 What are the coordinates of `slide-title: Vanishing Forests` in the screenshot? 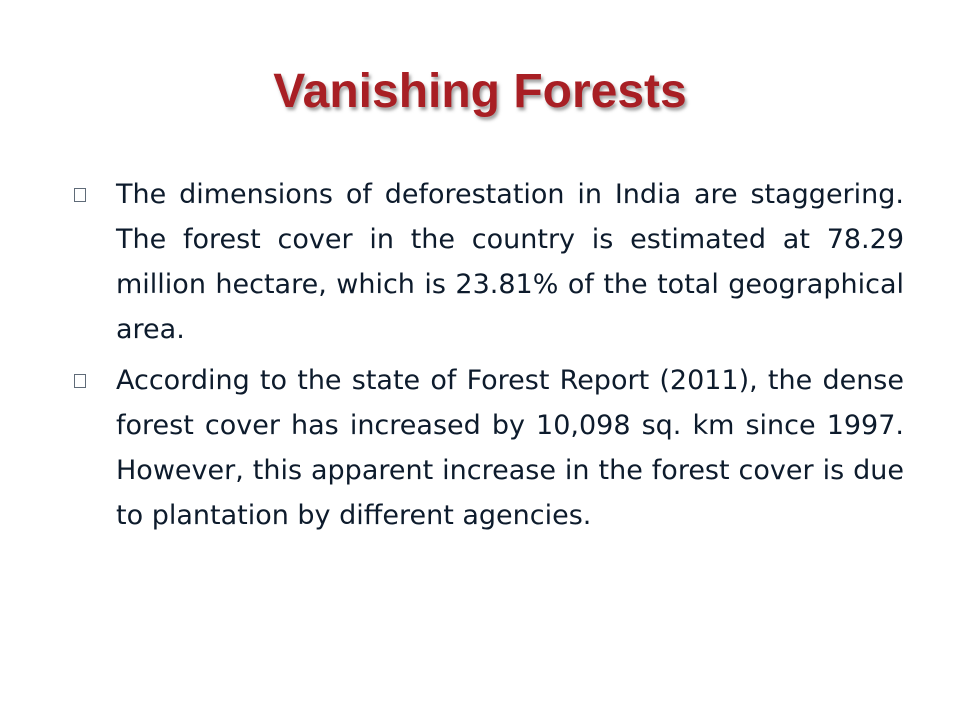 It's located at (480, 91).